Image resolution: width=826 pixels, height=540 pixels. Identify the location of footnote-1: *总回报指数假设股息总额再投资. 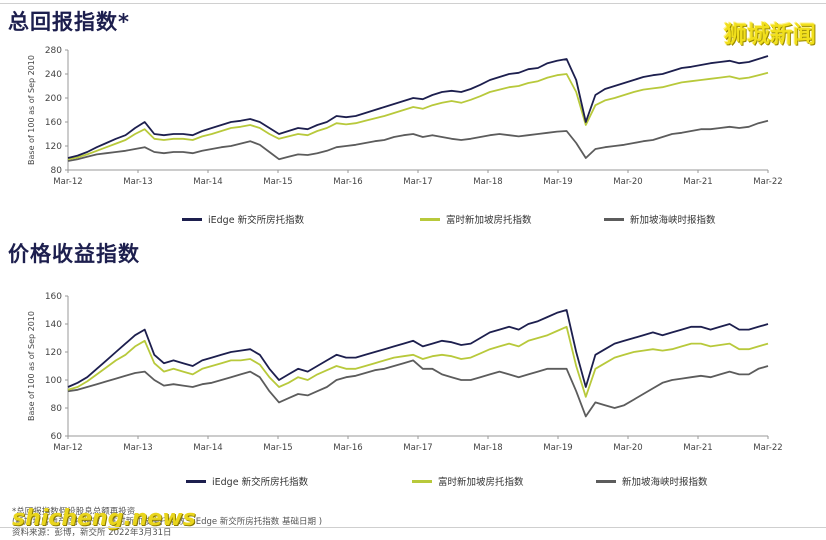
(74, 512).